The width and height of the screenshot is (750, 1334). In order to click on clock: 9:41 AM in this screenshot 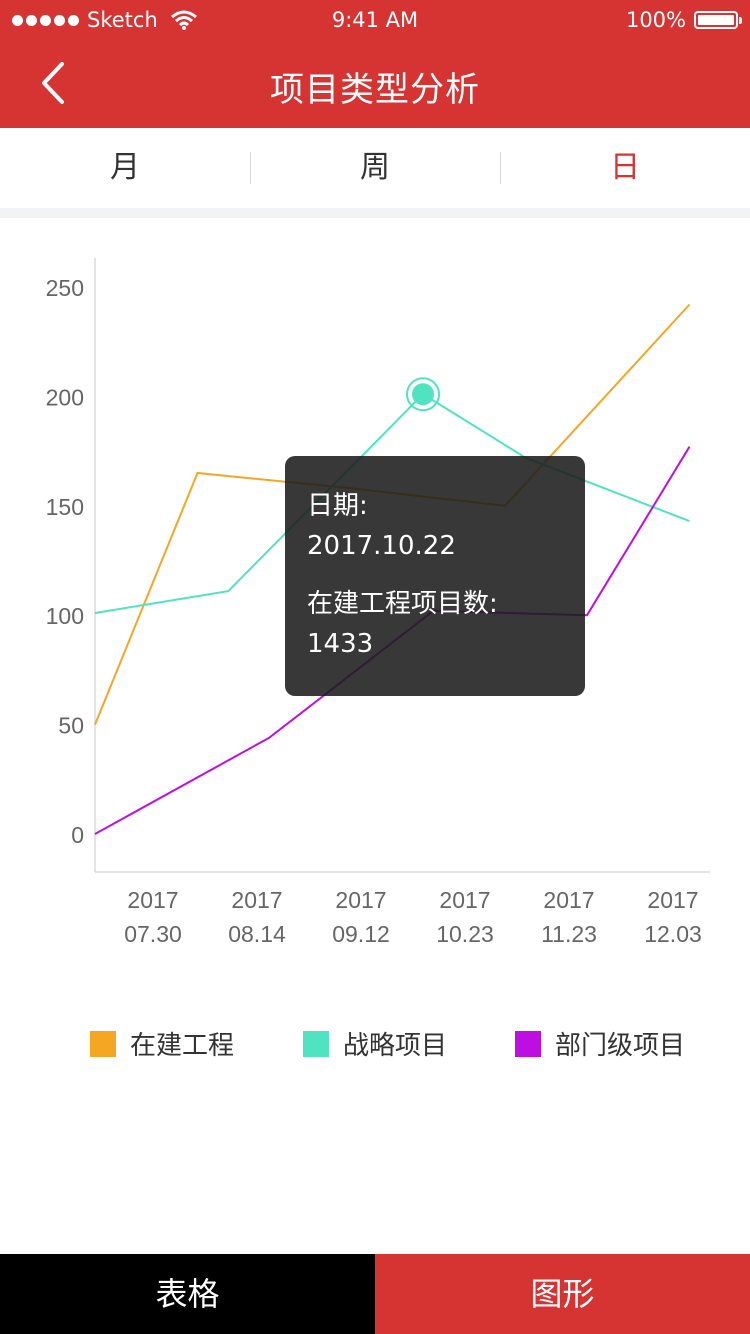, I will do `click(375, 20)`.